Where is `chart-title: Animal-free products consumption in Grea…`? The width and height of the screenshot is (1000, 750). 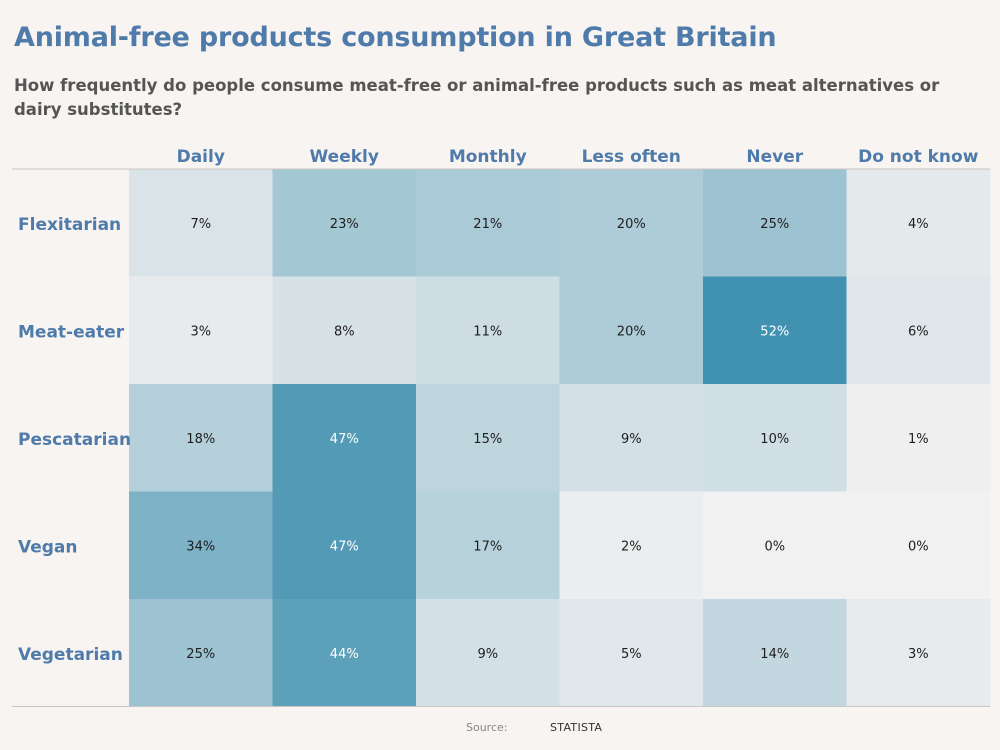
chart-title: Animal-free products consumption in Grea… is located at coordinates (395, 37).